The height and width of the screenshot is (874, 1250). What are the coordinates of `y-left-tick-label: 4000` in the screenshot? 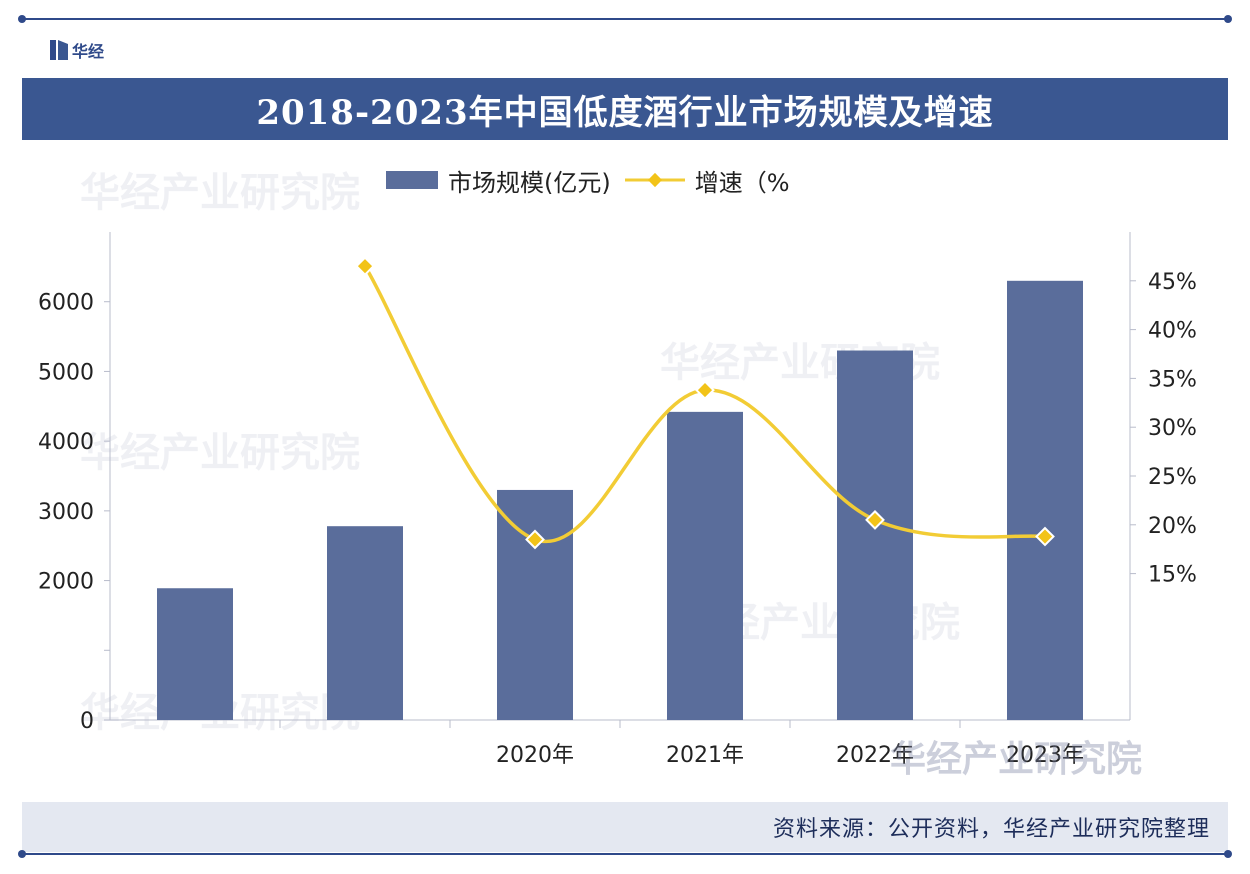 It's located at (66, 442).